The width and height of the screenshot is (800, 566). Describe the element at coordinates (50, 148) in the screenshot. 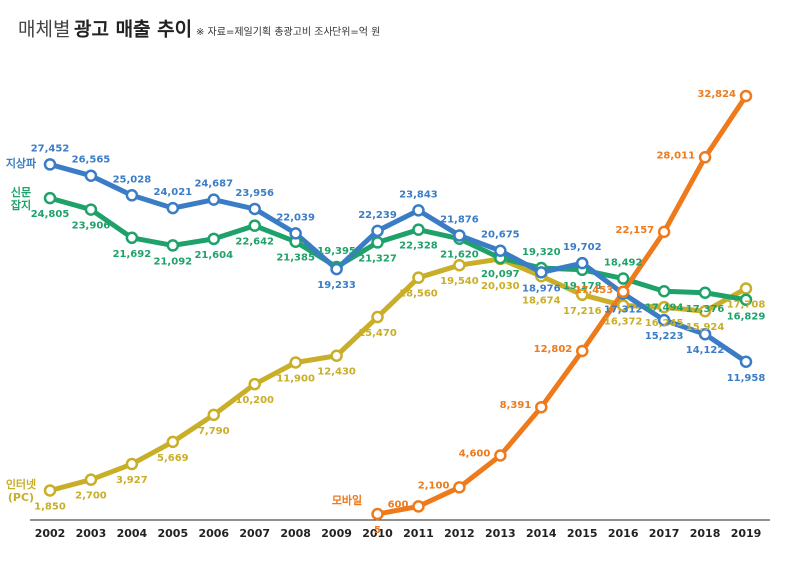

I see `data-label: 27,452` at that location.